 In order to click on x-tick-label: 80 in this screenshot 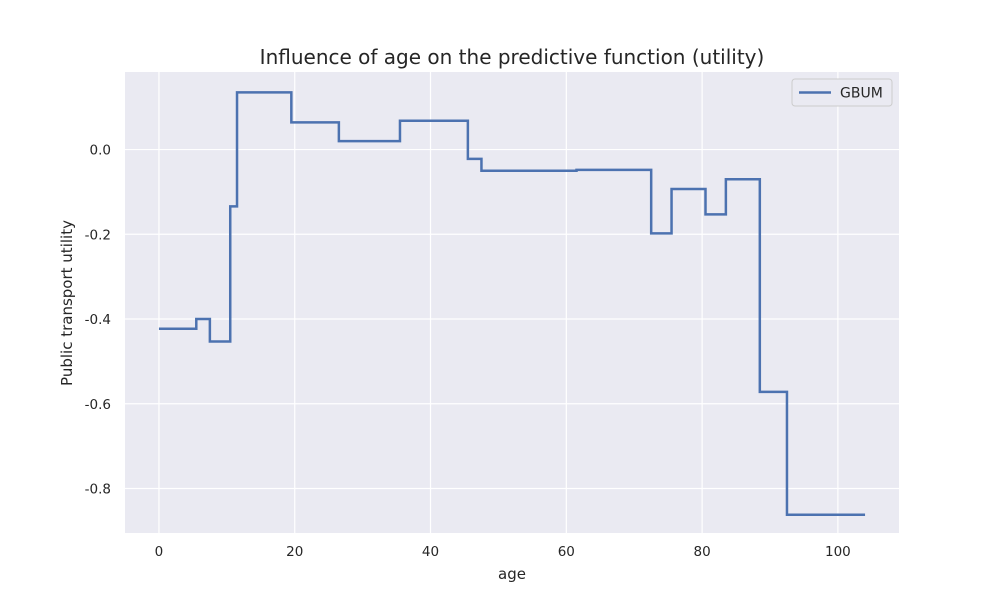, I will do `click(702, 552)`.